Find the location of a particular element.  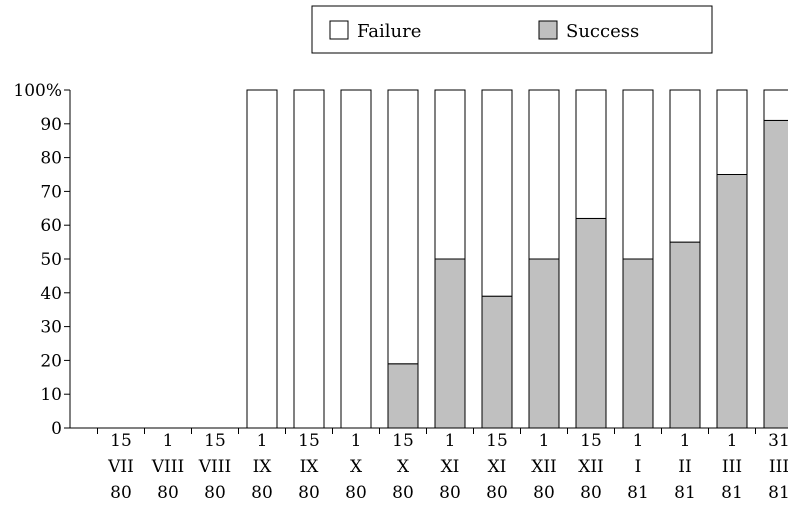

legend: Failure Success is located at coordinates (512, 29).